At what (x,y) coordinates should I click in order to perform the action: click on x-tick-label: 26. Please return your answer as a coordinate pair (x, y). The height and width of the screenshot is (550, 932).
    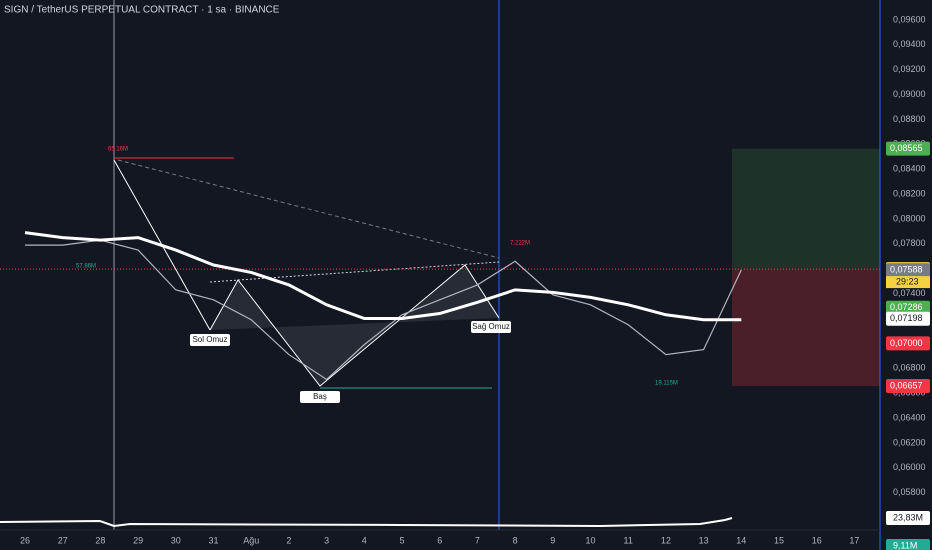
    Looking at the image, I should click on (25, 540).